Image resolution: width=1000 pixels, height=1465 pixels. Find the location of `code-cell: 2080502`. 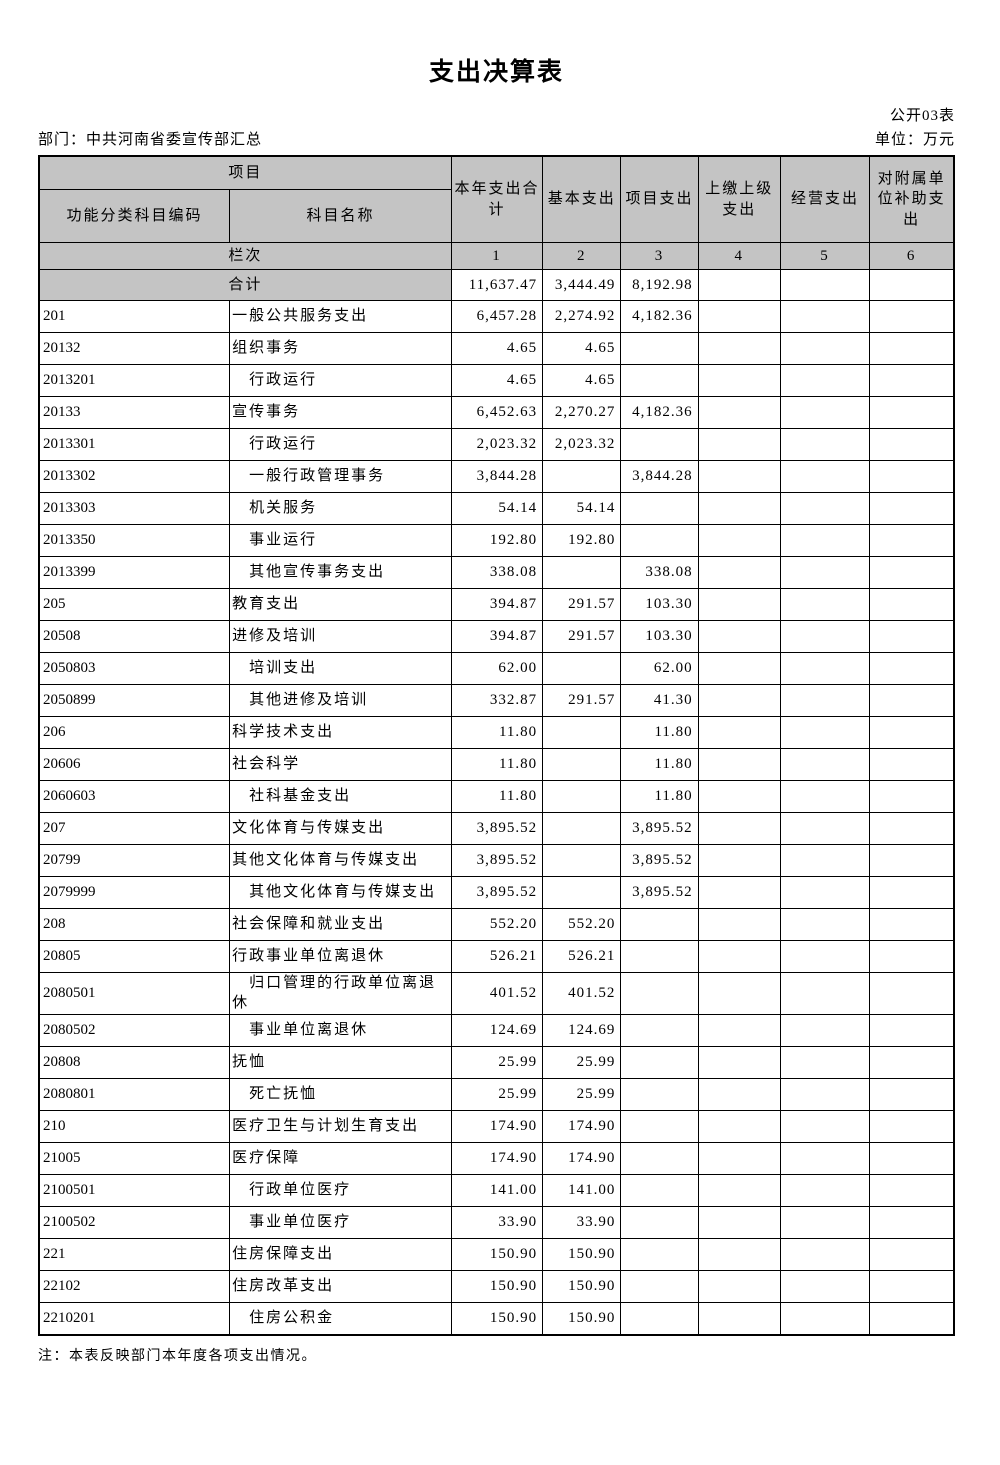

code-cell: 2080502 is located at coordinates (134, 1030).